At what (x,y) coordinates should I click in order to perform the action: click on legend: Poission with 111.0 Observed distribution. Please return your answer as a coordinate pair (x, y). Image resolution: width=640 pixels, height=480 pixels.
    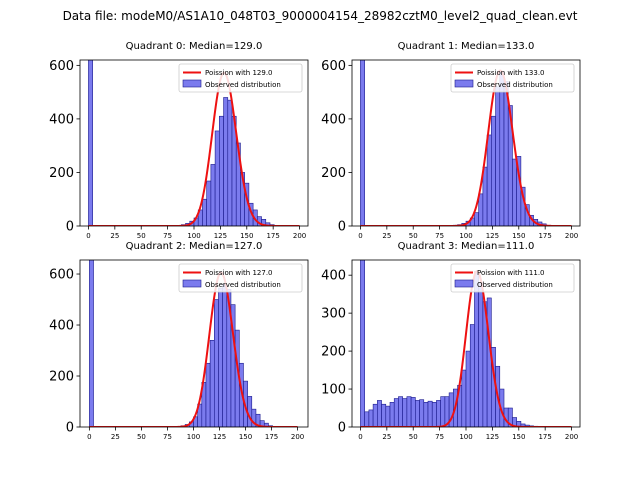
    Looking at the image, I should click on (512, 278).